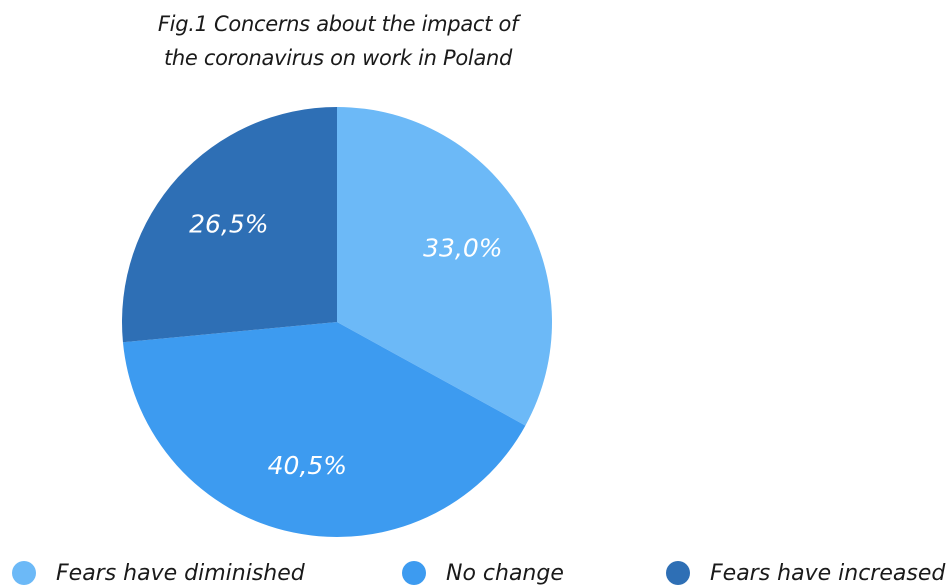 The image size is (947, 588). Describe the element at coordinates (24, 573) in the screenshot. I see `legend-swatch-diminished` at that location.